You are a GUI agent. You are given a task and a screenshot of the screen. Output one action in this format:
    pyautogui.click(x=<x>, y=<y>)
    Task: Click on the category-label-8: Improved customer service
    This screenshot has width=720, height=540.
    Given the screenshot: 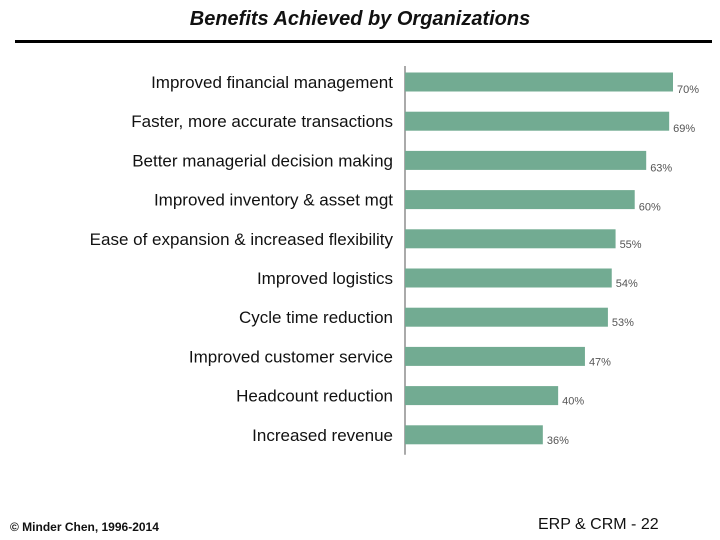 What is the action you would take?
    pyautogui.click(x=291, y=356)
    